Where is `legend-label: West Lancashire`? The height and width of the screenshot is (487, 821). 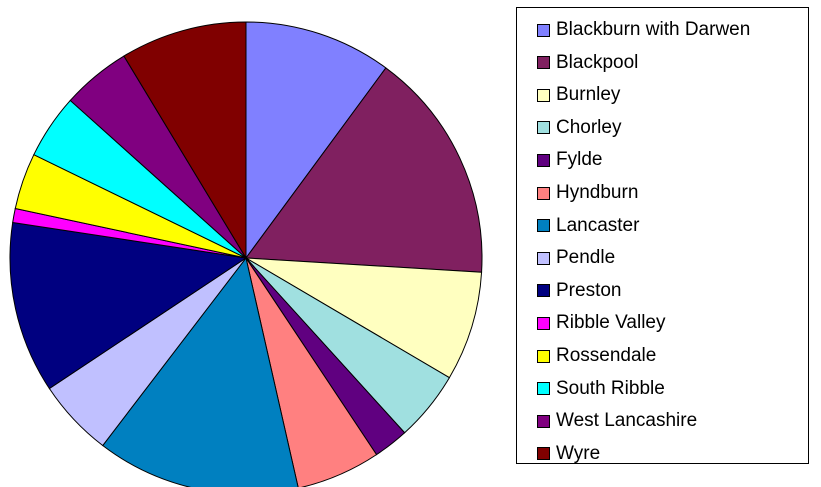
legend-label: West Lancashire is located at coordinates (627, 421).